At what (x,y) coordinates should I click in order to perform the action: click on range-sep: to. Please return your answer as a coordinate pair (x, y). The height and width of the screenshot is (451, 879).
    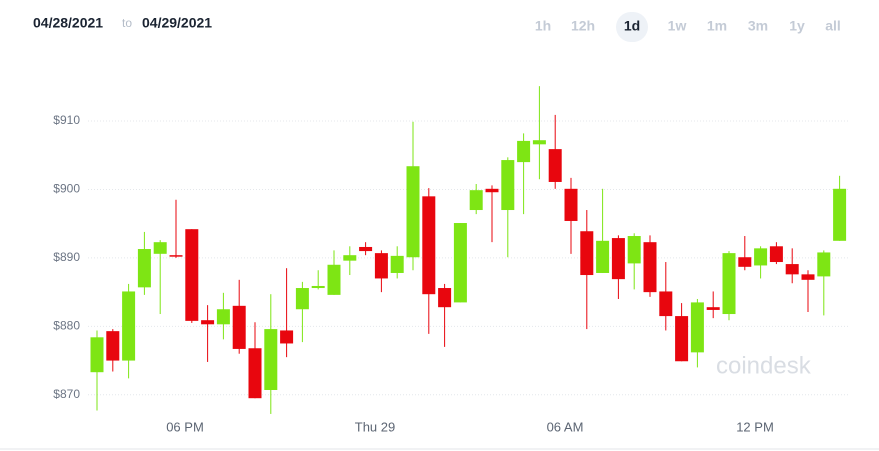
    Looking at the image, I should click on (127, 23).